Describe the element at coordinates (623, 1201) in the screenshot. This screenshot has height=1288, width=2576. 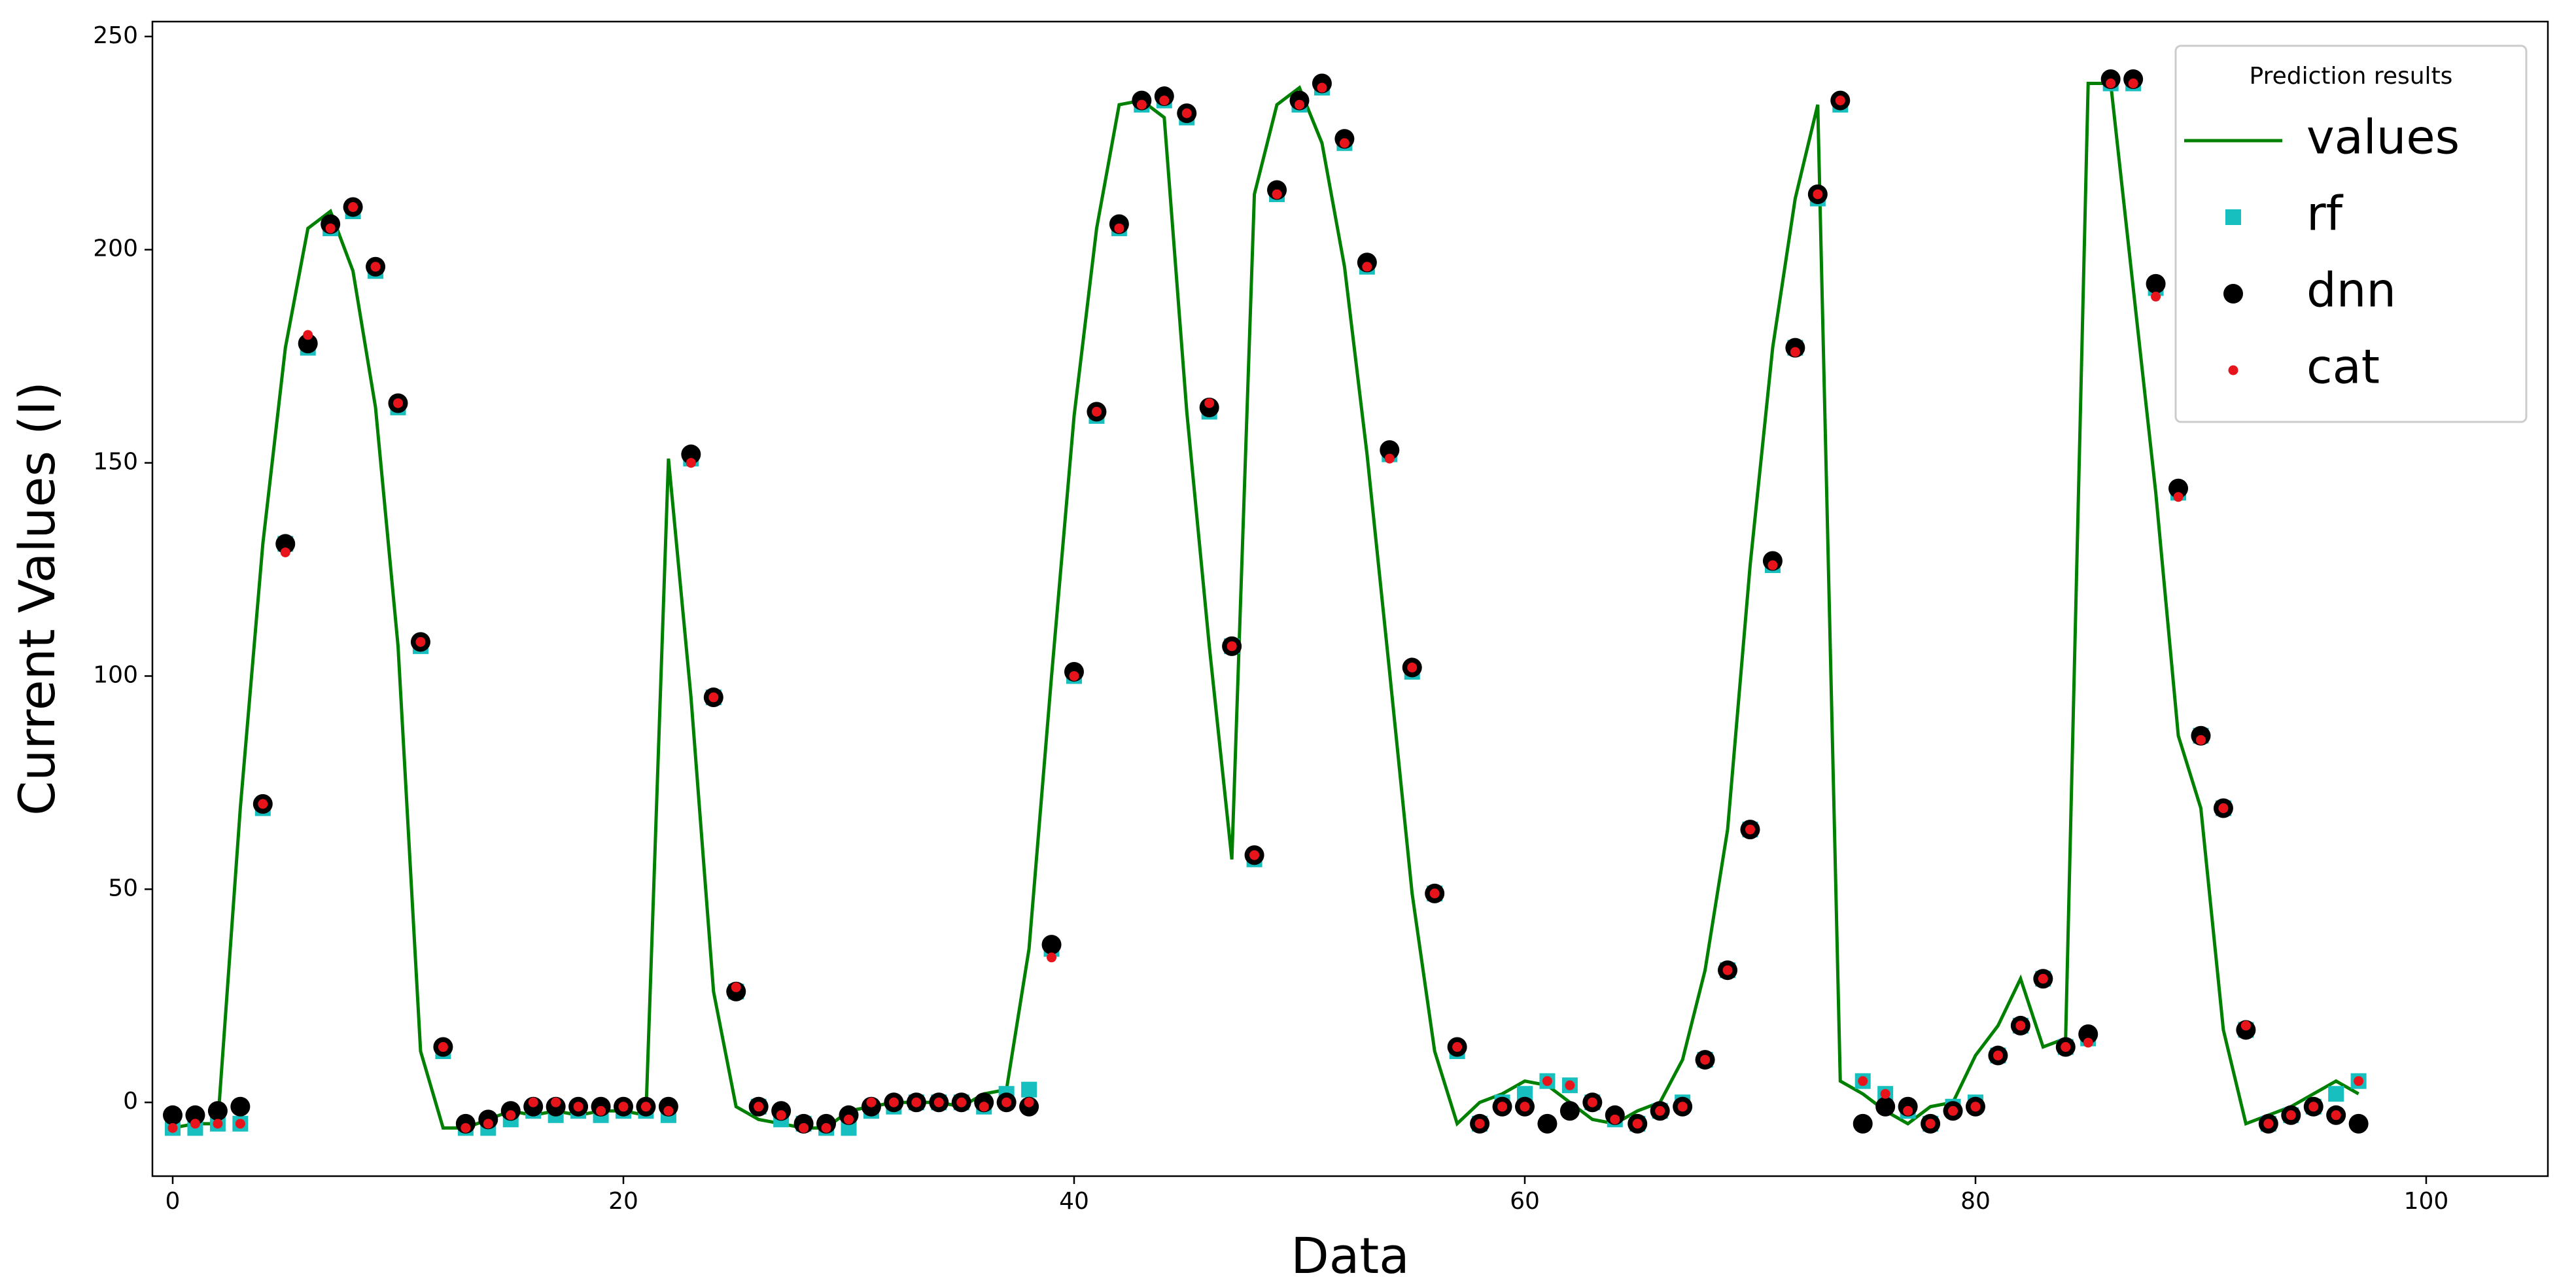
I see `x-tick-label: 20` at that location.